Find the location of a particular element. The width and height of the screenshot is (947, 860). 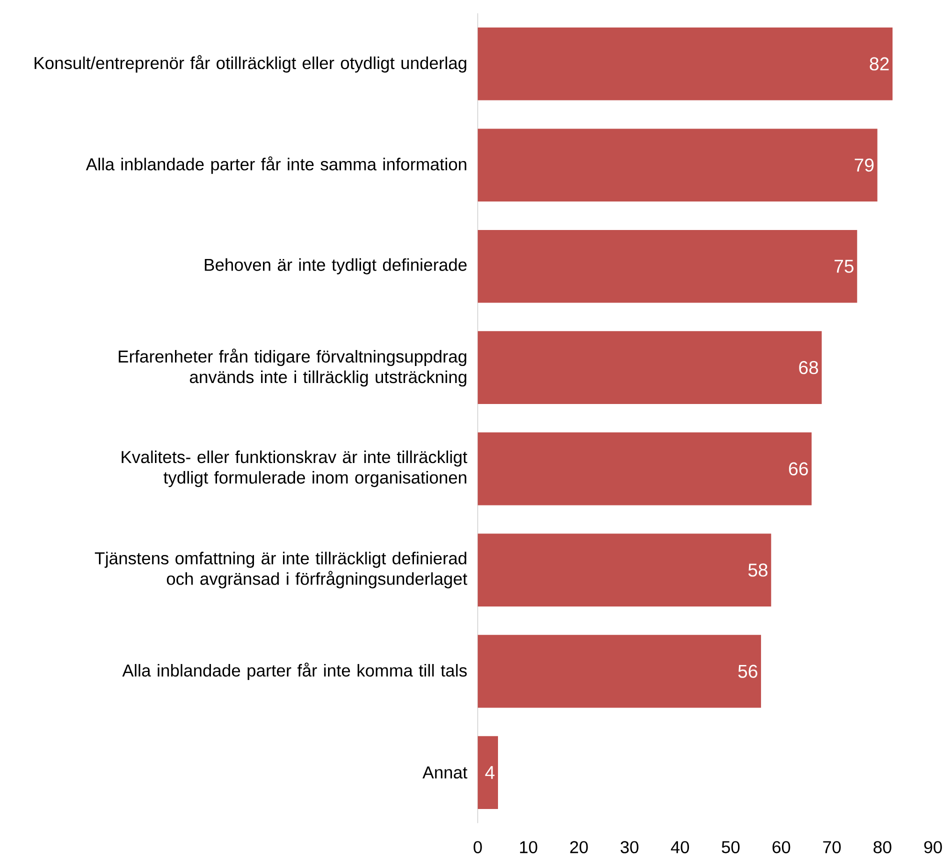

x-tick-label: 60 is located at coordinates (781, 847).